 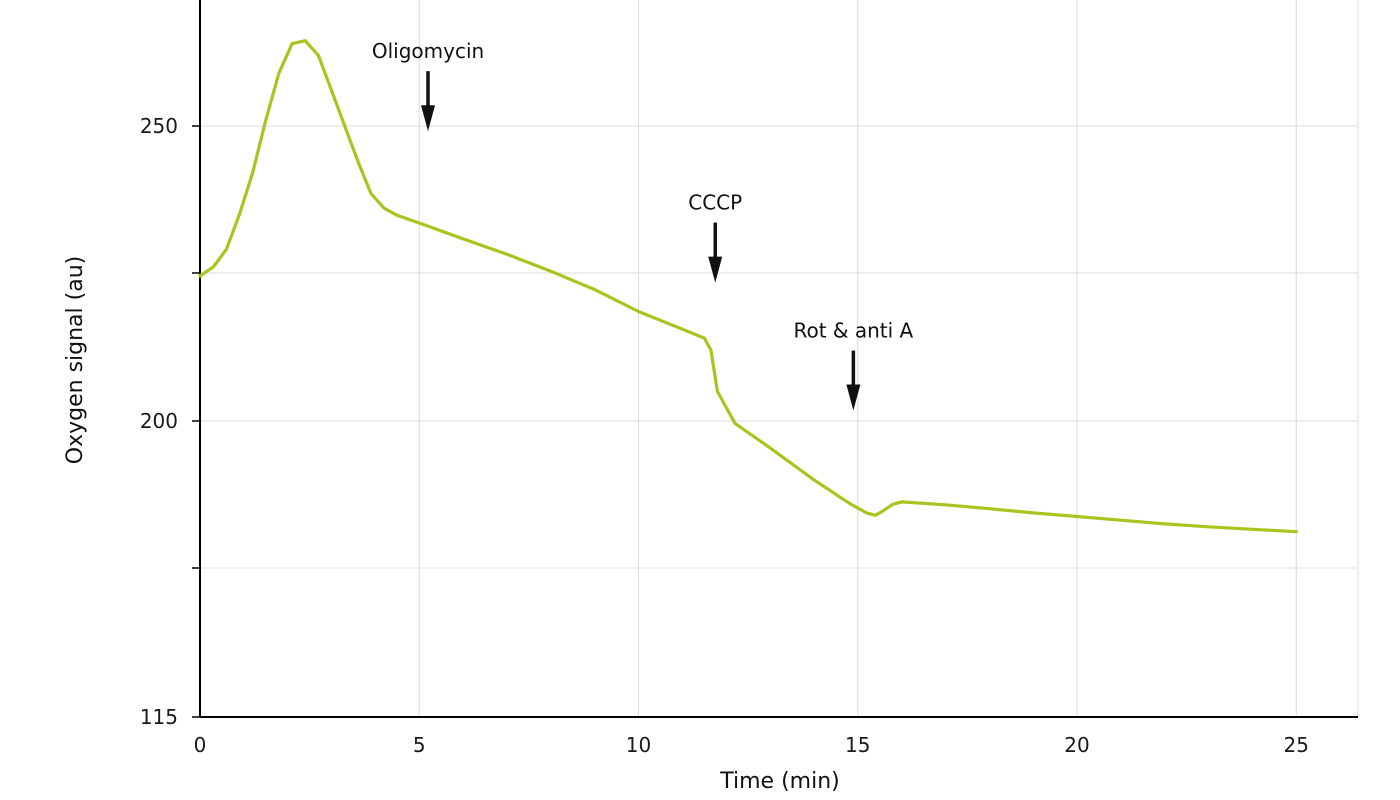 I want to click on x-tick-label: 15, so click(x=857, y=745).